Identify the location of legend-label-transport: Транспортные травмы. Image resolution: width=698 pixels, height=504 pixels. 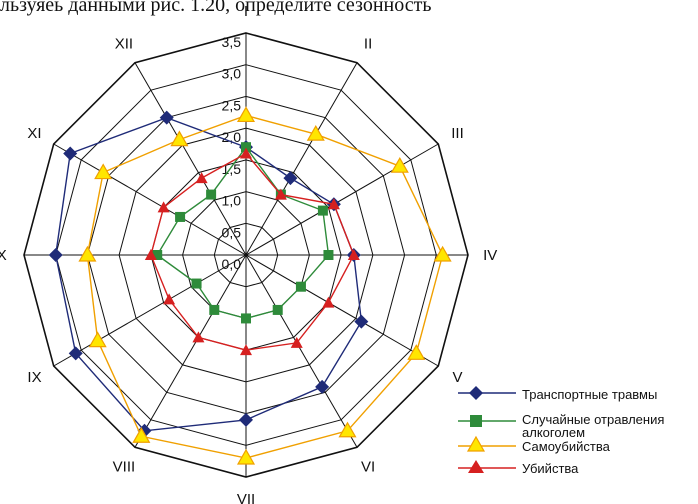
(590, 394).